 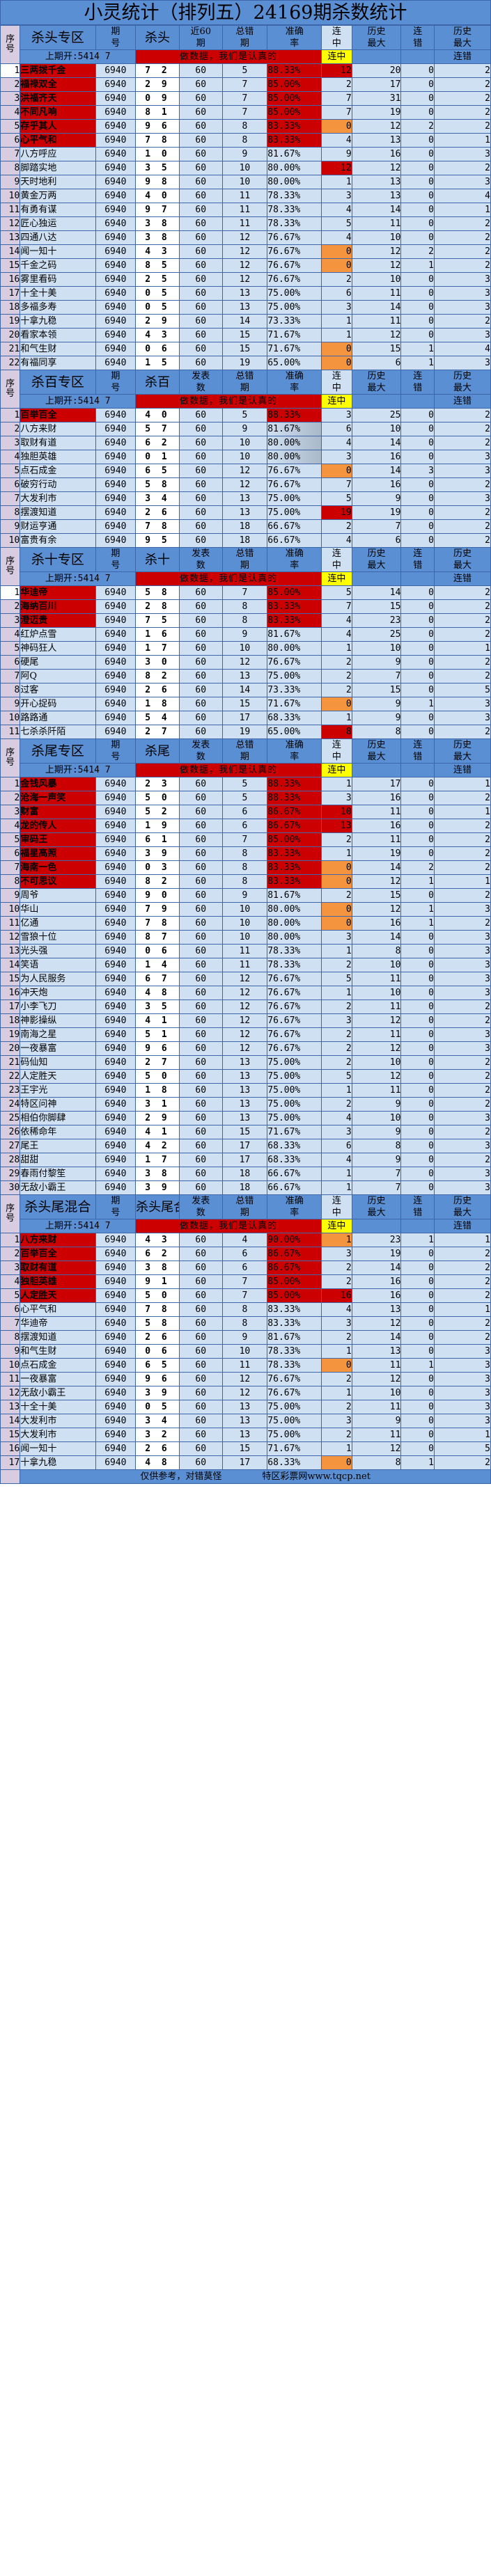 I want to click on table-row: 4 独胆英雄 6940 0 1 60 10 80.00% 3 16 0 3, so click(x=245, y=457).